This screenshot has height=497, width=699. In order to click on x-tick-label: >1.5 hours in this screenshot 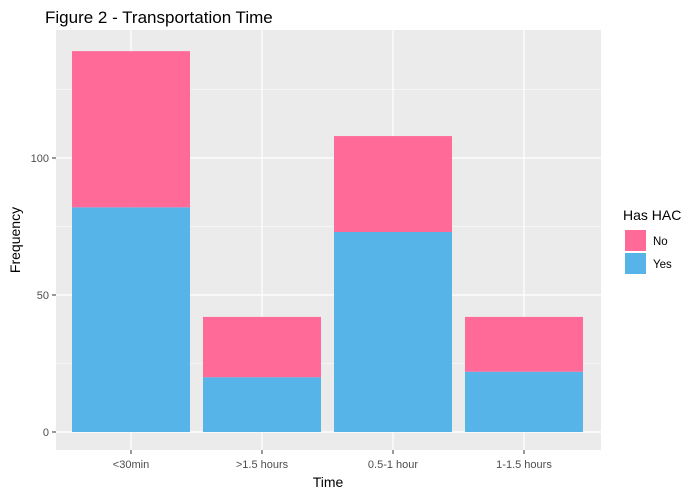, I will do `click(262, 465)`.